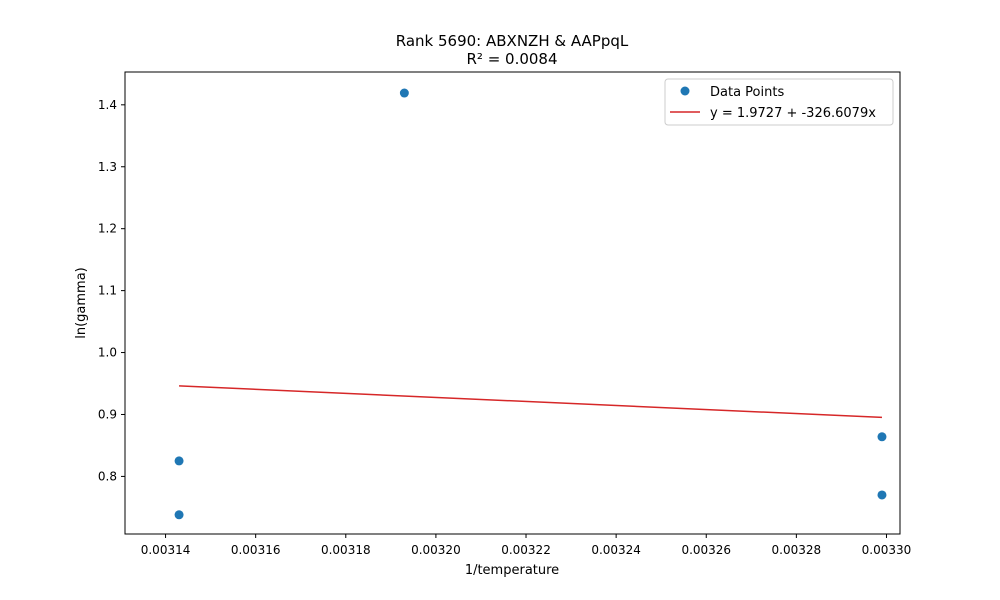  I want to click on x-tick-label: 0.00324, so click(616, 550).